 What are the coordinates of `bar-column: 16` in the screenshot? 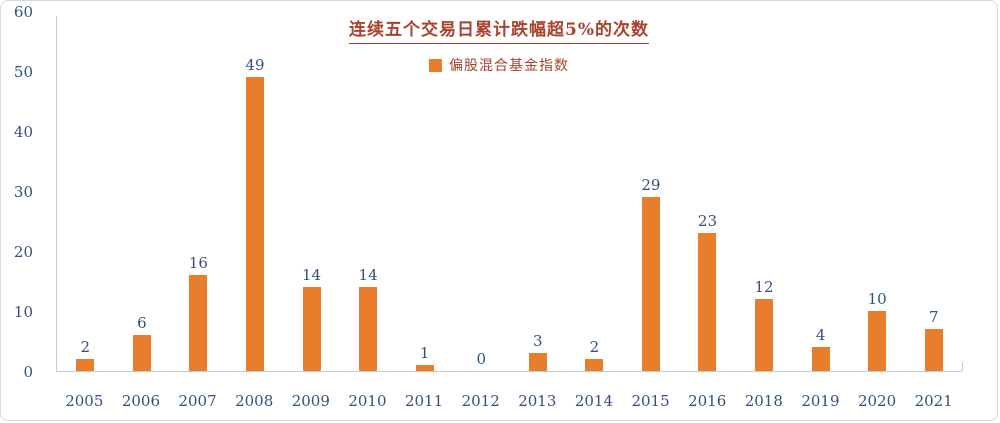 It's located at (198, 193).